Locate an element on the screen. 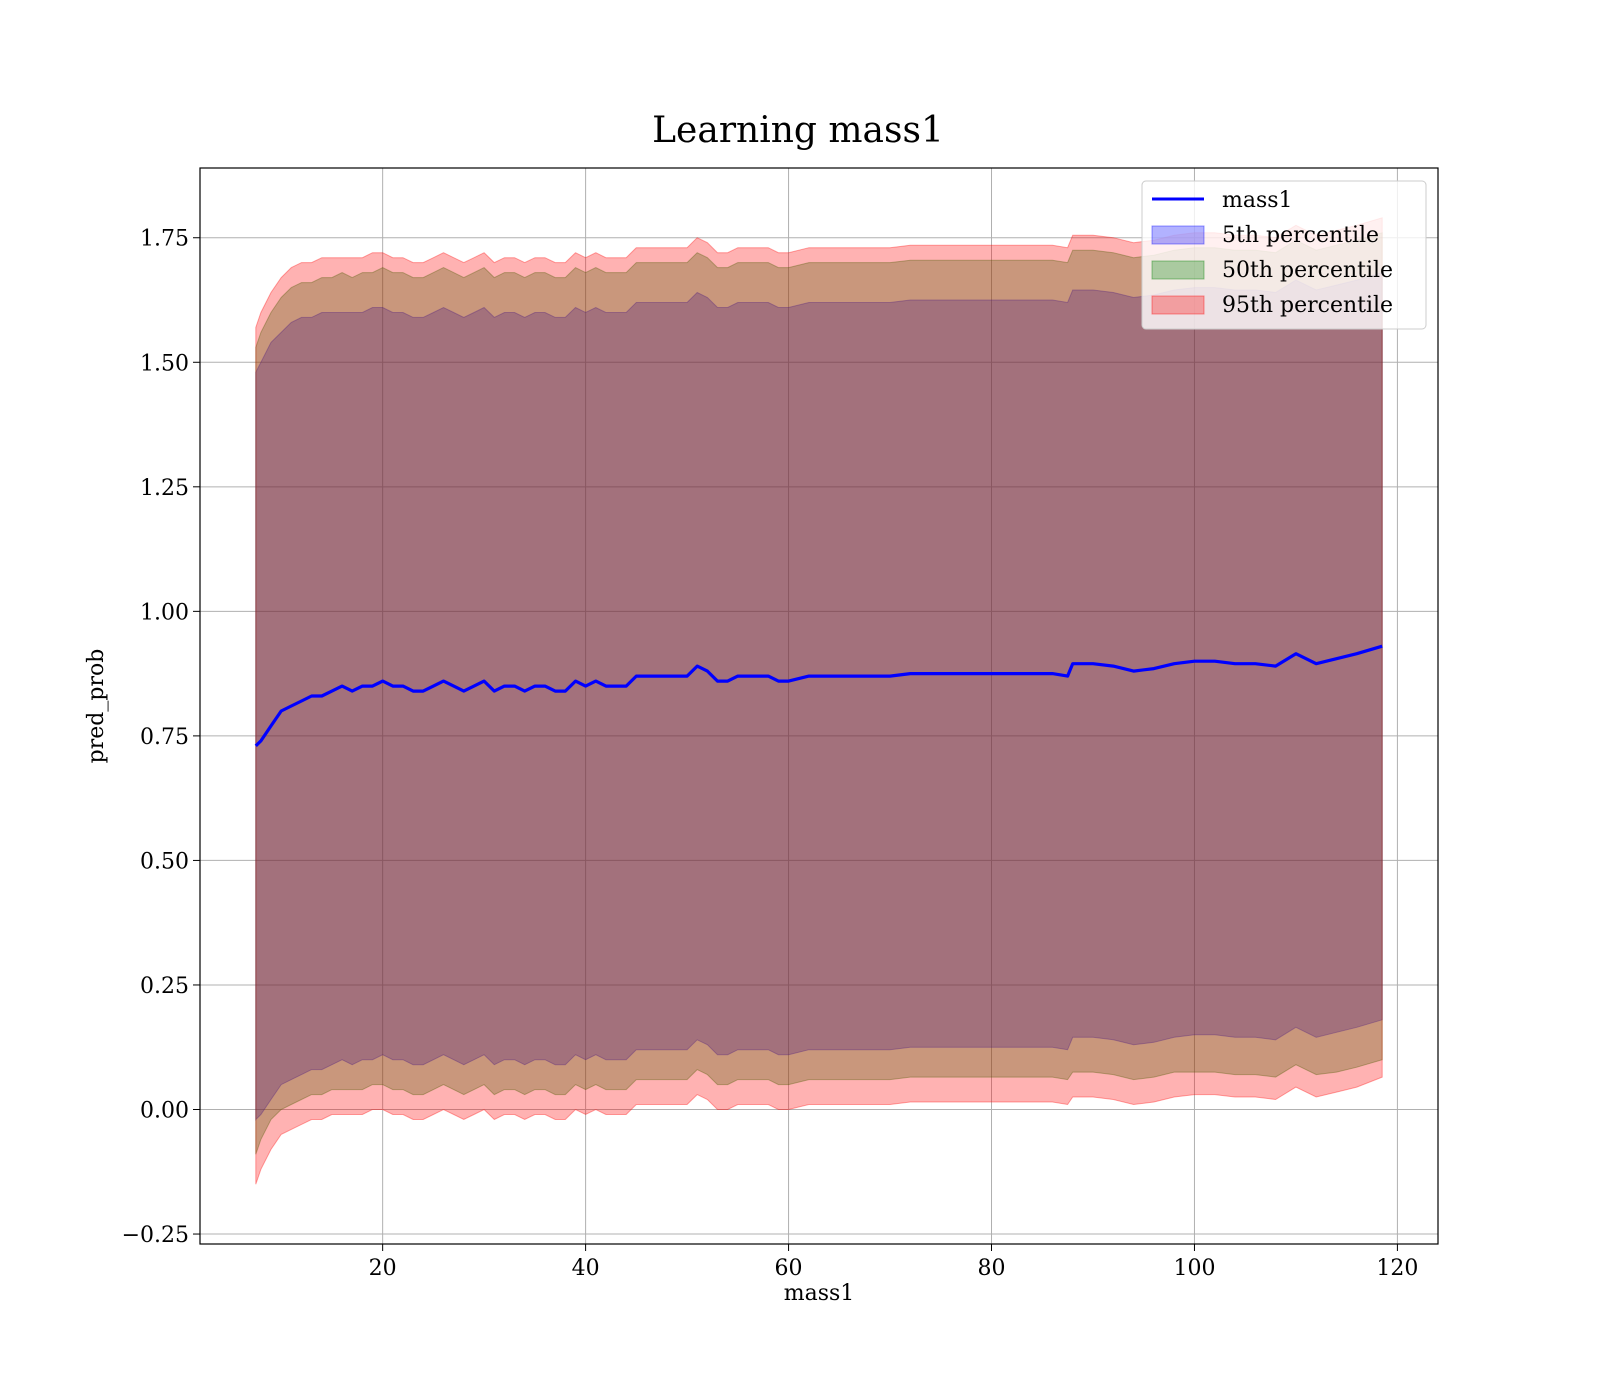 The image size is (1600, 1400). y-axis-ticks: −0.25 0.00 0.25 0.50 0.75 1.00 1.25 1.50 1.75 is located at coordinates (161, 737).